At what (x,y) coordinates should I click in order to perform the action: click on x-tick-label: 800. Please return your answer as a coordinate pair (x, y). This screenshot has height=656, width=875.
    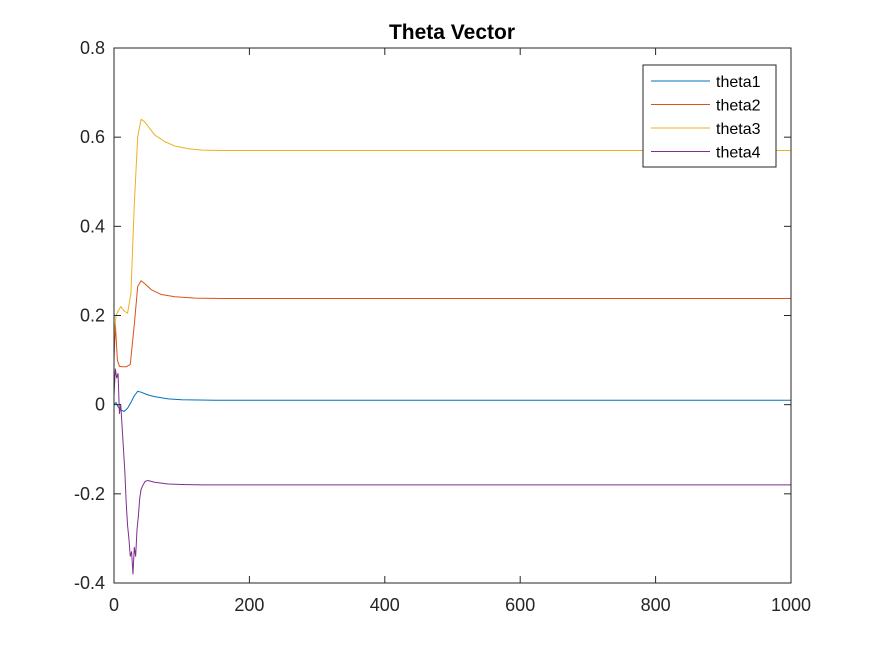
    Looking at the image, I should click on (656, 605).